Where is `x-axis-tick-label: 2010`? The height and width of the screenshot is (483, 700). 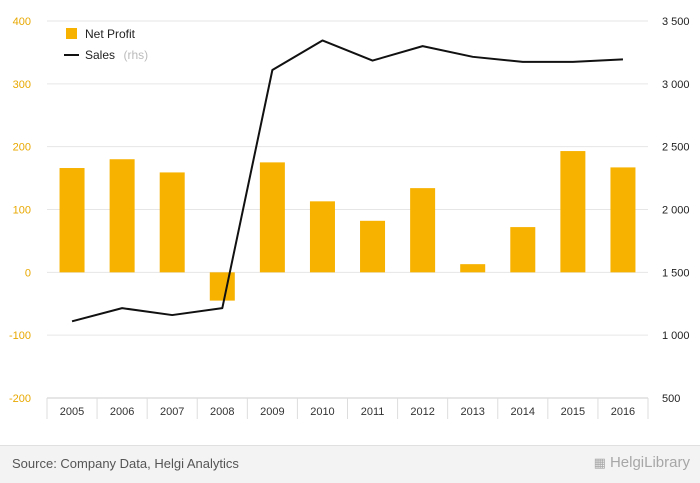
x-axis-tick-label: 2010 is located at coordinates (322, 412).